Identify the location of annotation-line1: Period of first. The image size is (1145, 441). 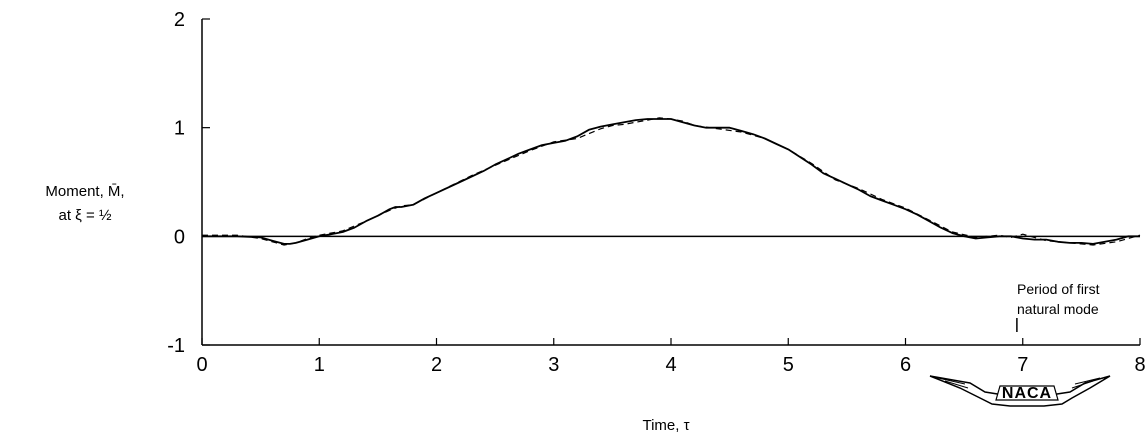
(1058, 289).